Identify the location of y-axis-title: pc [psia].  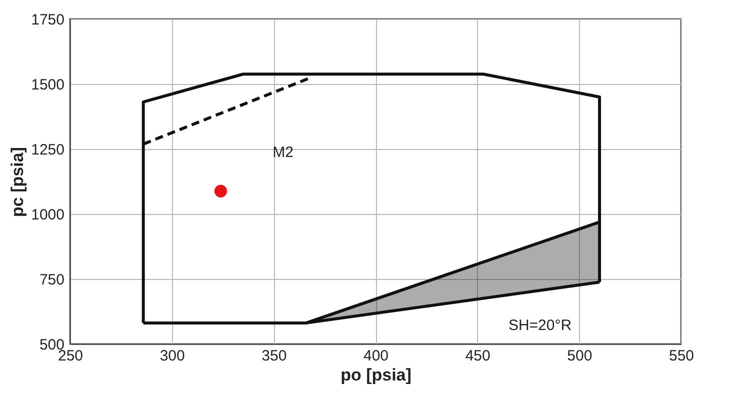
(18, 182).